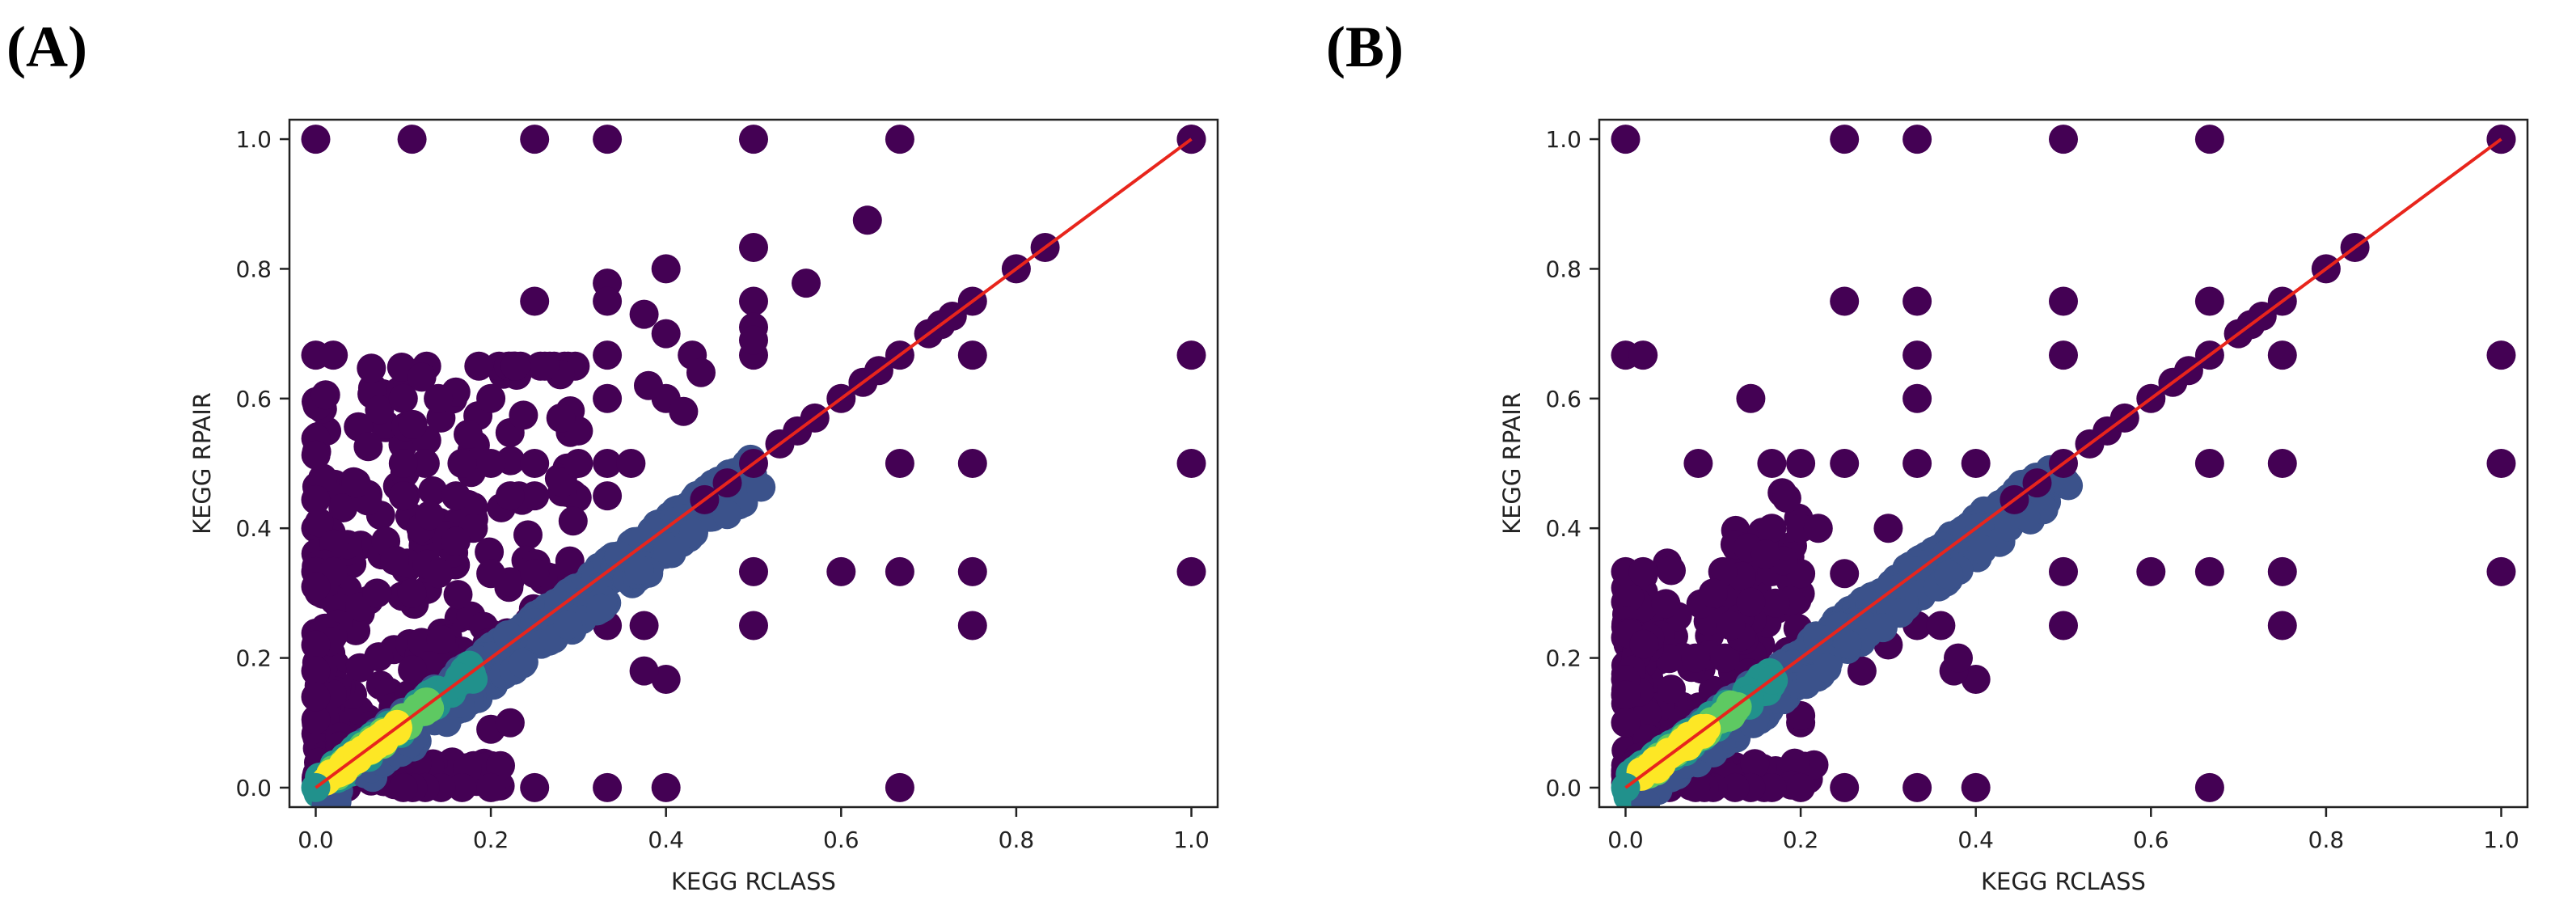 The image size is (2576, 909). Describe the element at coordinates (491, 840) in the screenshot. I see `x-tick-label: 0.2` at that location.